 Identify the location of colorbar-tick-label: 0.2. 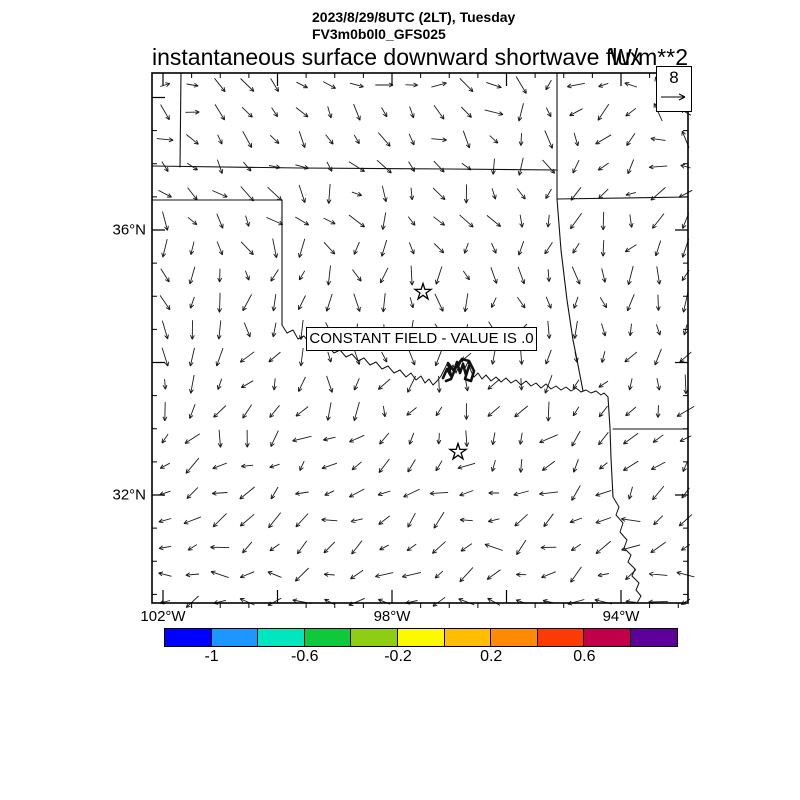
(491, 656).